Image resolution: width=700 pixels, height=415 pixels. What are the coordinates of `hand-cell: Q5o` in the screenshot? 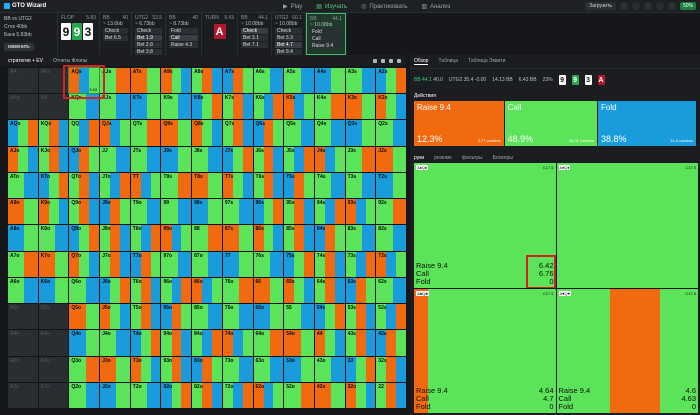 It's located at (84, 317).